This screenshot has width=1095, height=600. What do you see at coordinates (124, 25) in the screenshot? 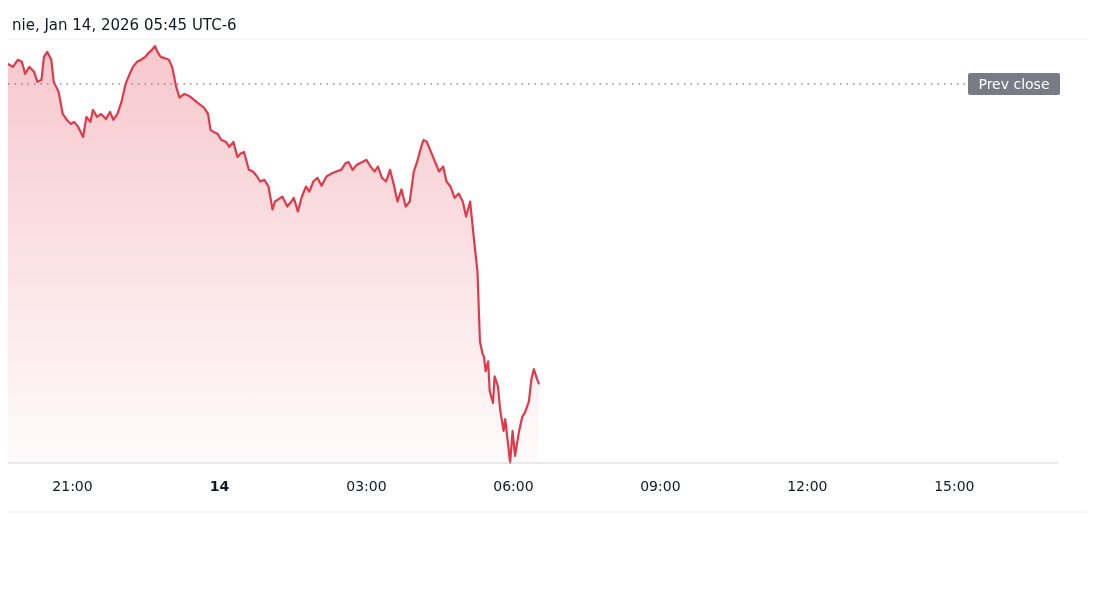
I see `chart-title: nie, Jan 14, 2026 05:45 UTC-6` at bounding box center [124, 25].